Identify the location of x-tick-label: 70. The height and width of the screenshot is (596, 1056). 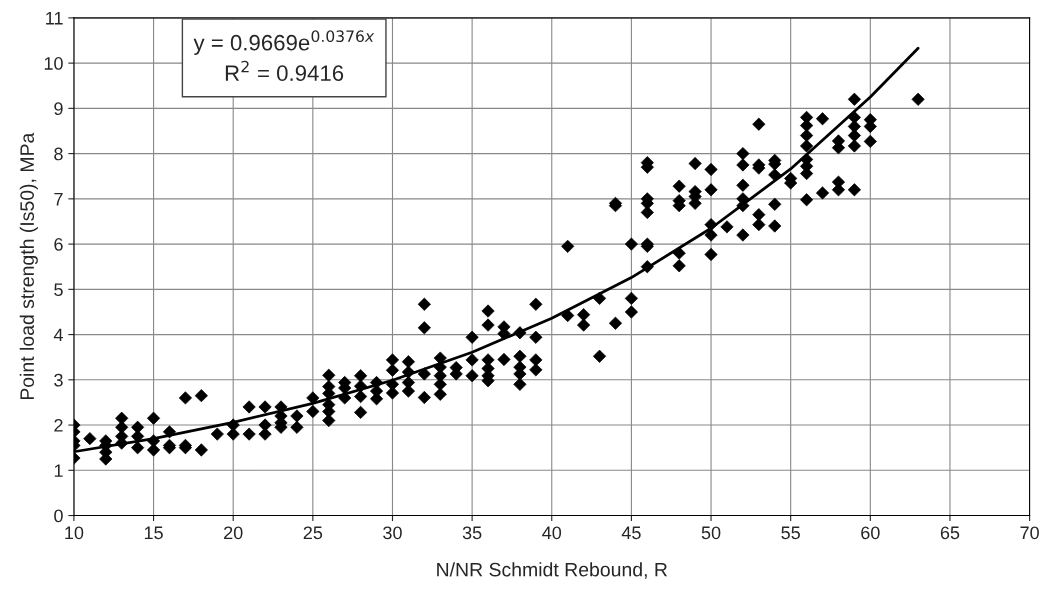
(1029, 533).